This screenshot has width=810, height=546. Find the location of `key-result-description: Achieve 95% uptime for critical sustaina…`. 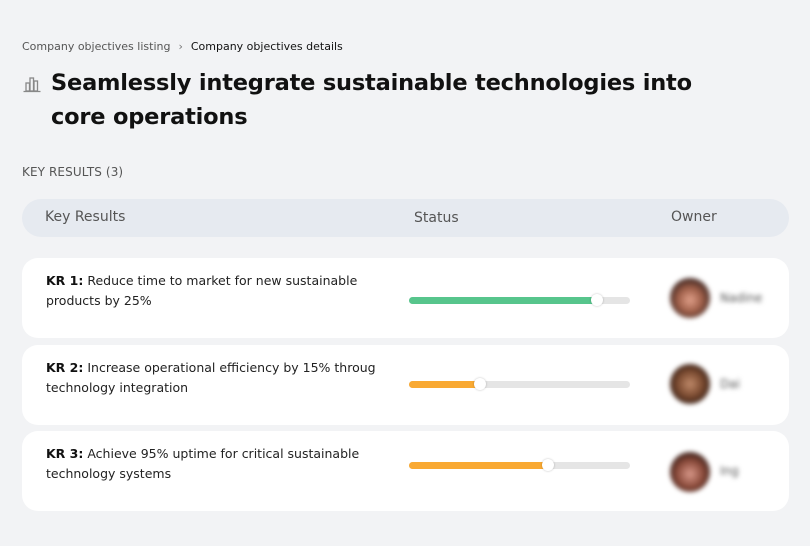

key-result-description: Achieve 95% uptime for critical sustaina… is located at coordinates (203, 463).